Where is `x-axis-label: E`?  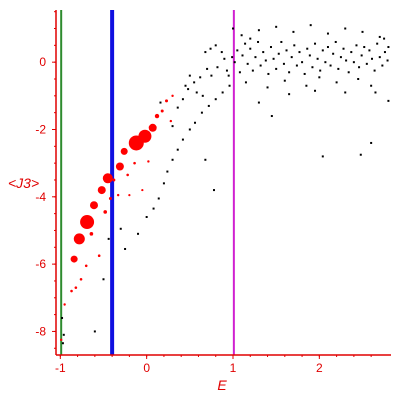 x-axis-label: E is located at coordinates (222, 385).